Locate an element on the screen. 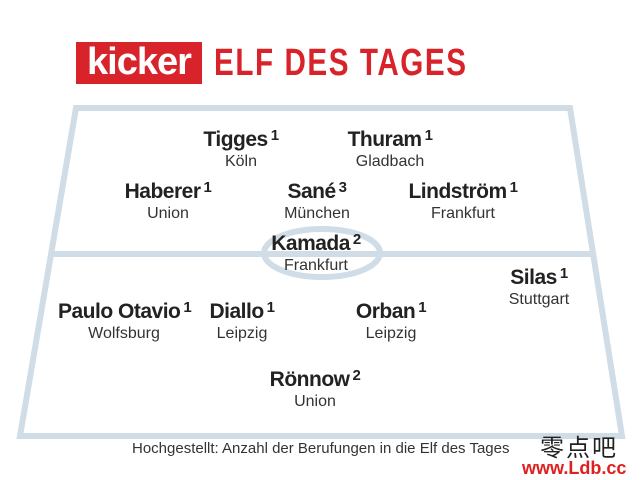 This screenshot has height=480, width=644. player-tigges: Tigges 1 Köln is located at coordinates (241, 150).